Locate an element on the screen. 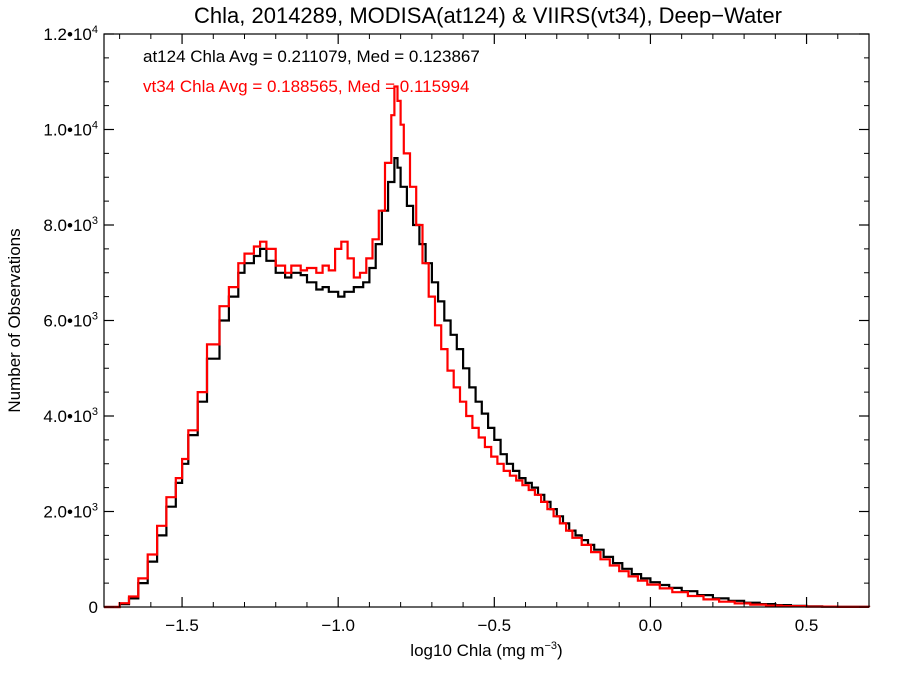  x-tick-label: −1.5 is located at coordinates (182, 625).